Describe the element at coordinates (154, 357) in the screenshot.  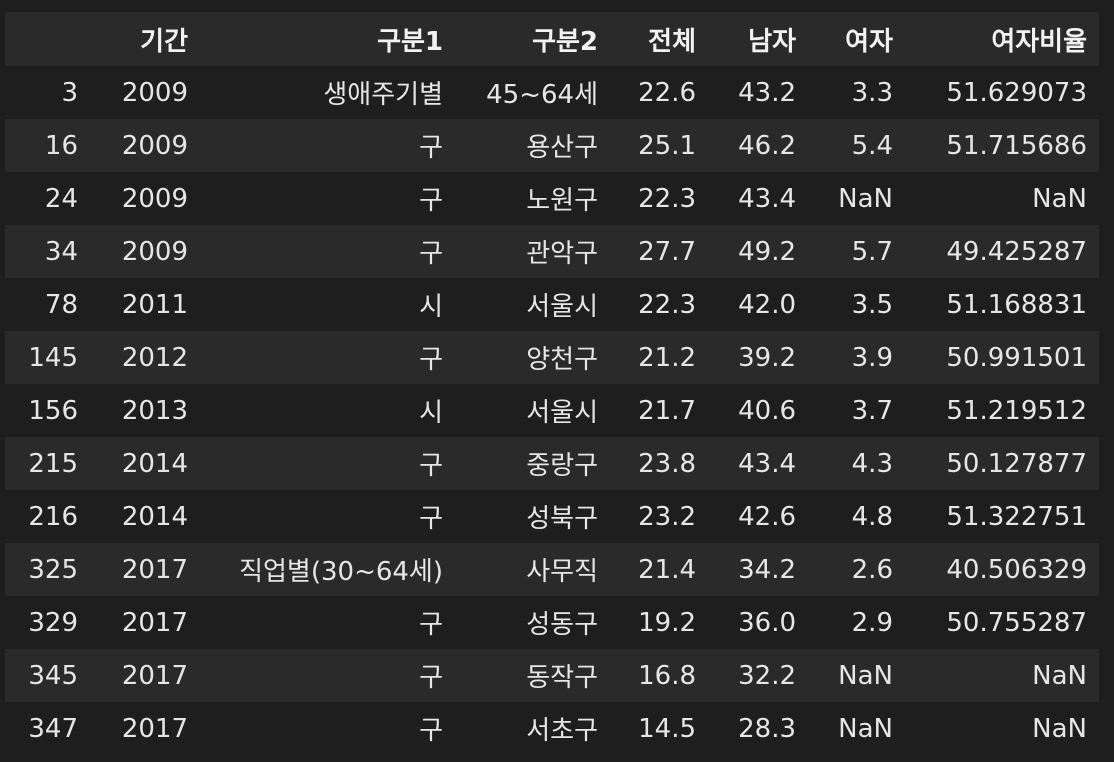
I see `cell-period: 2012` at that location.